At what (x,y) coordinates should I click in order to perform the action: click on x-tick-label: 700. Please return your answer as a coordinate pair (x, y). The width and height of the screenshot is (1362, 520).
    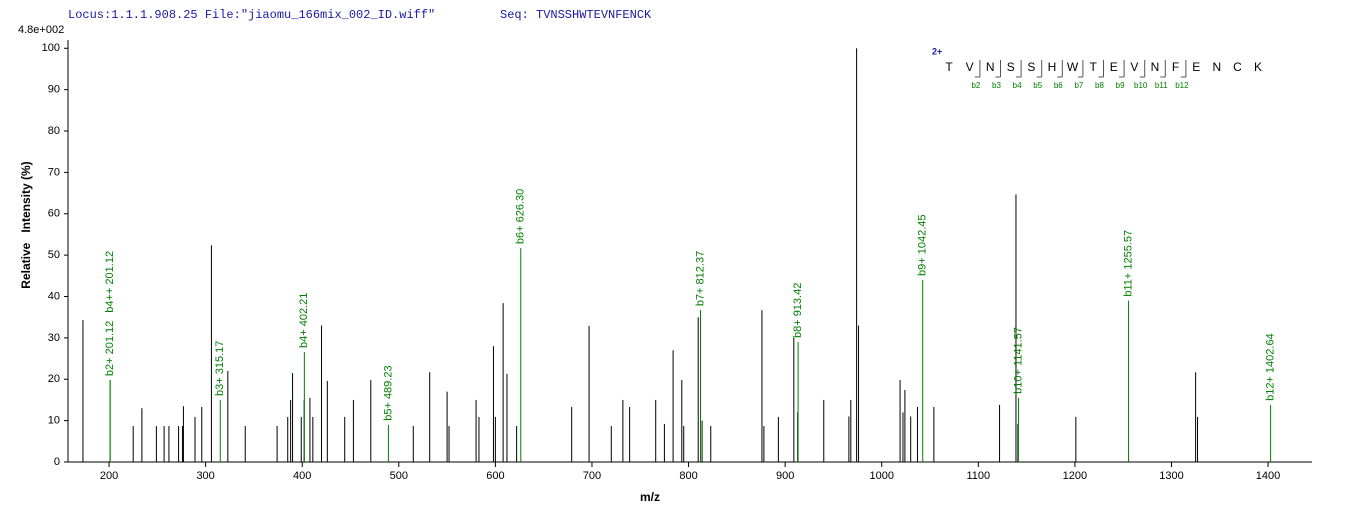
    Looking at the image, I should click on (592, 476).